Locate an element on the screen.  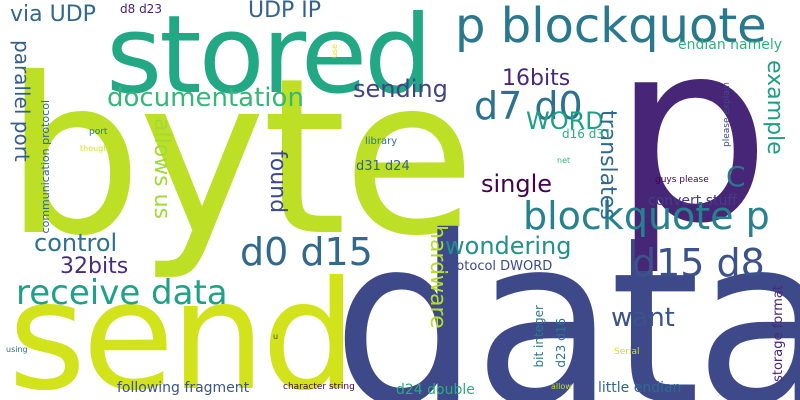
word: documentation is located at coordinates (205, 98).